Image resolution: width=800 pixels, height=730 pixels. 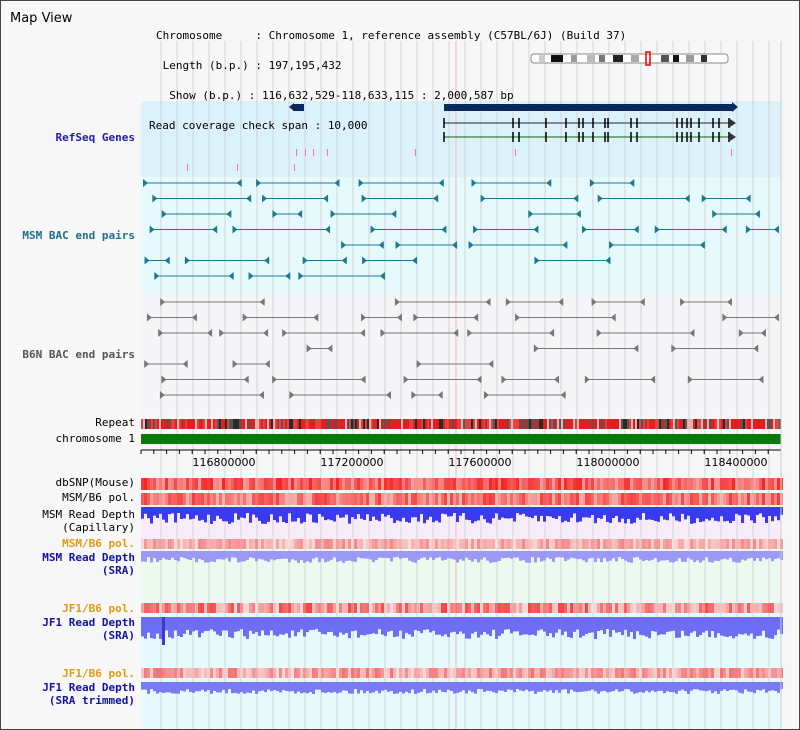 What do you see at coordinates (115, 422) in the screenshot?
I see `track-label-repeat: Repeat` at bounding box center [115, 422].